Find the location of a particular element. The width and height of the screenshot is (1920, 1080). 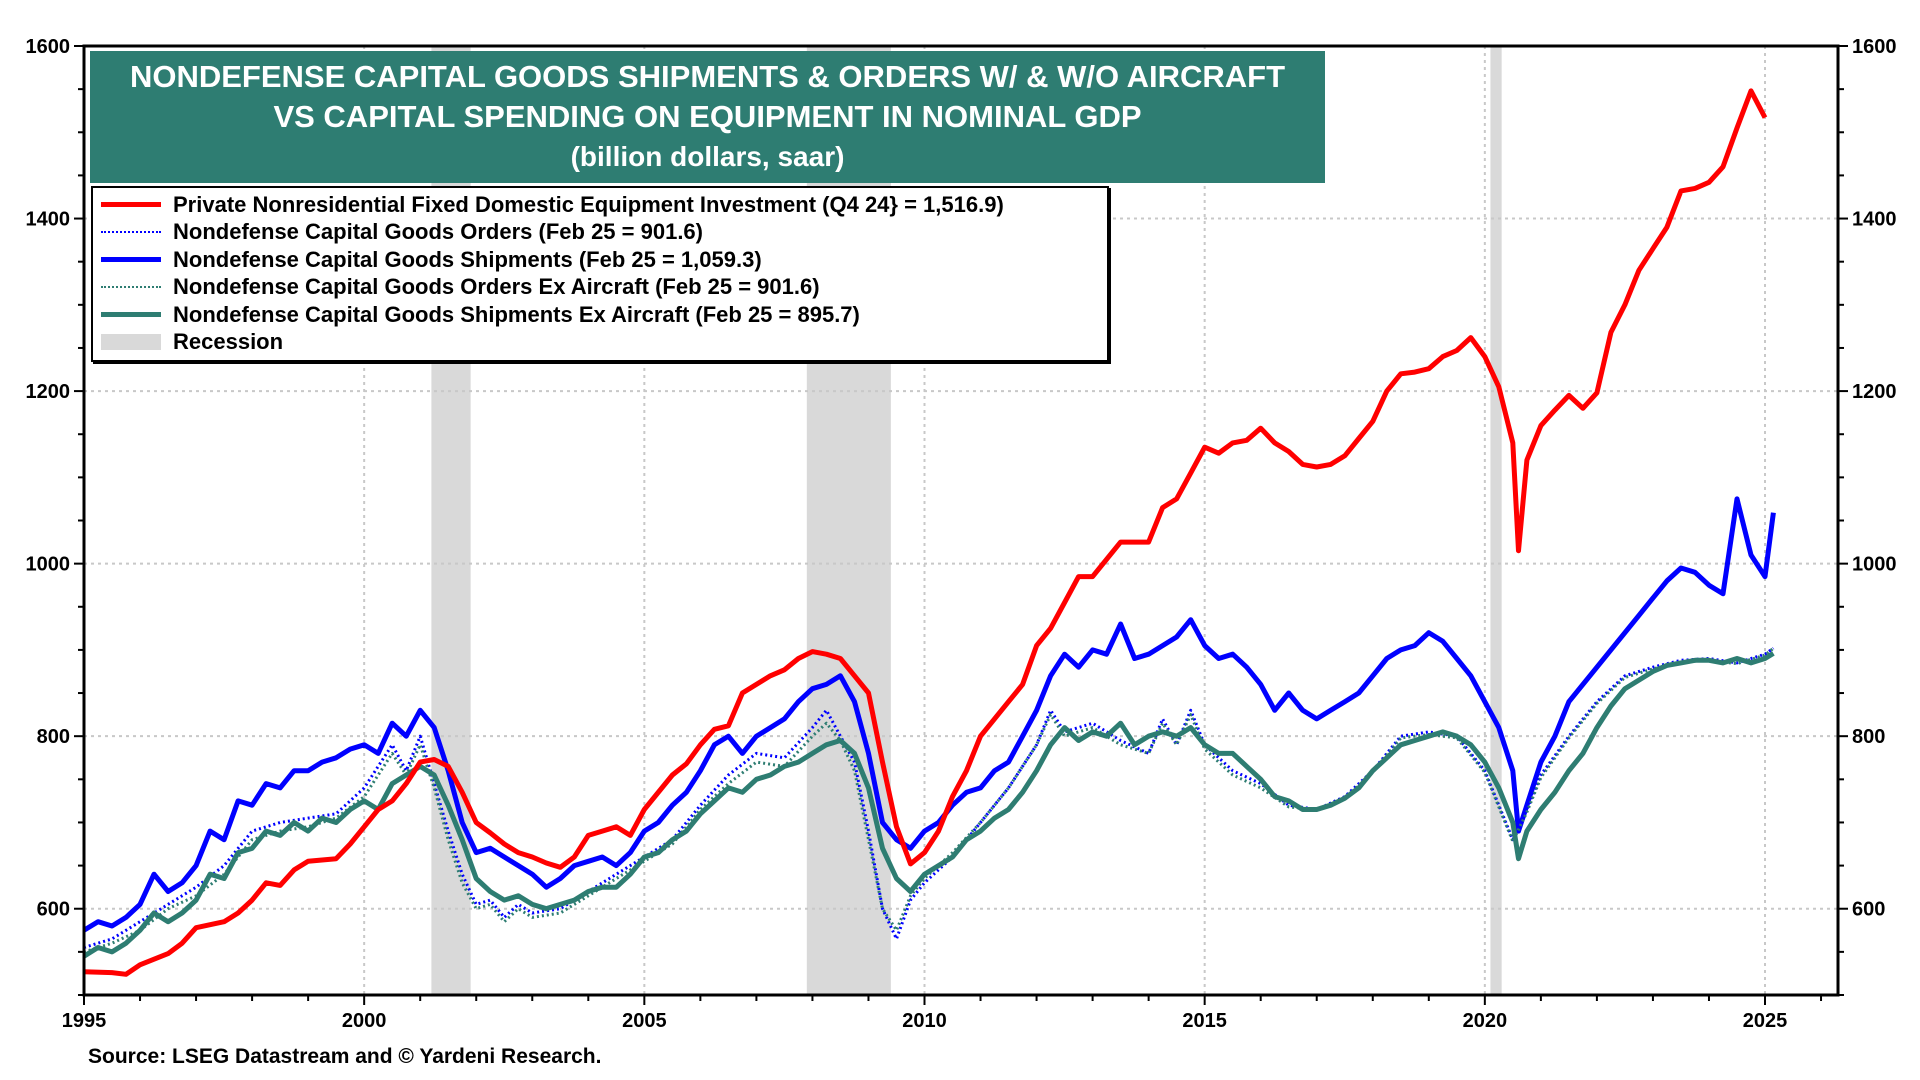

legend-swatch-teal-solid is located at coordinates (131, 315).